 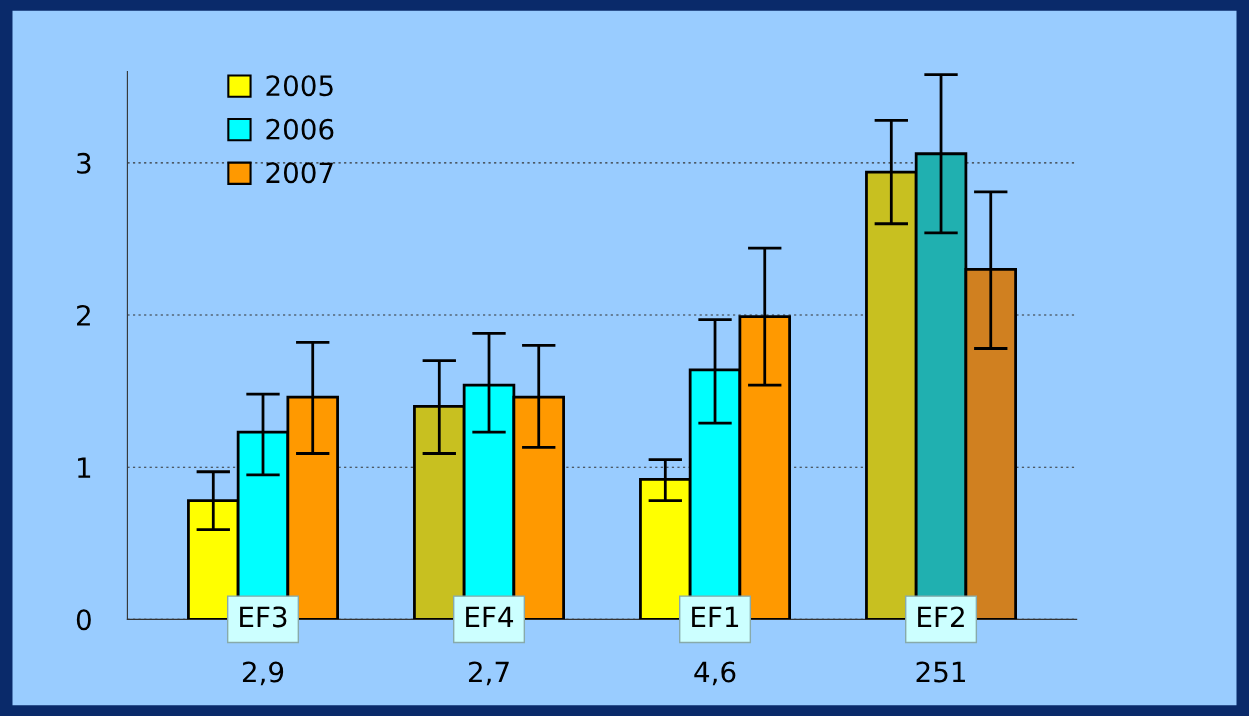 What do you see at coordinates (263, 673) in the screenshot?
I see `x-tick-label: 2,9` at bounding box center [263, 673].